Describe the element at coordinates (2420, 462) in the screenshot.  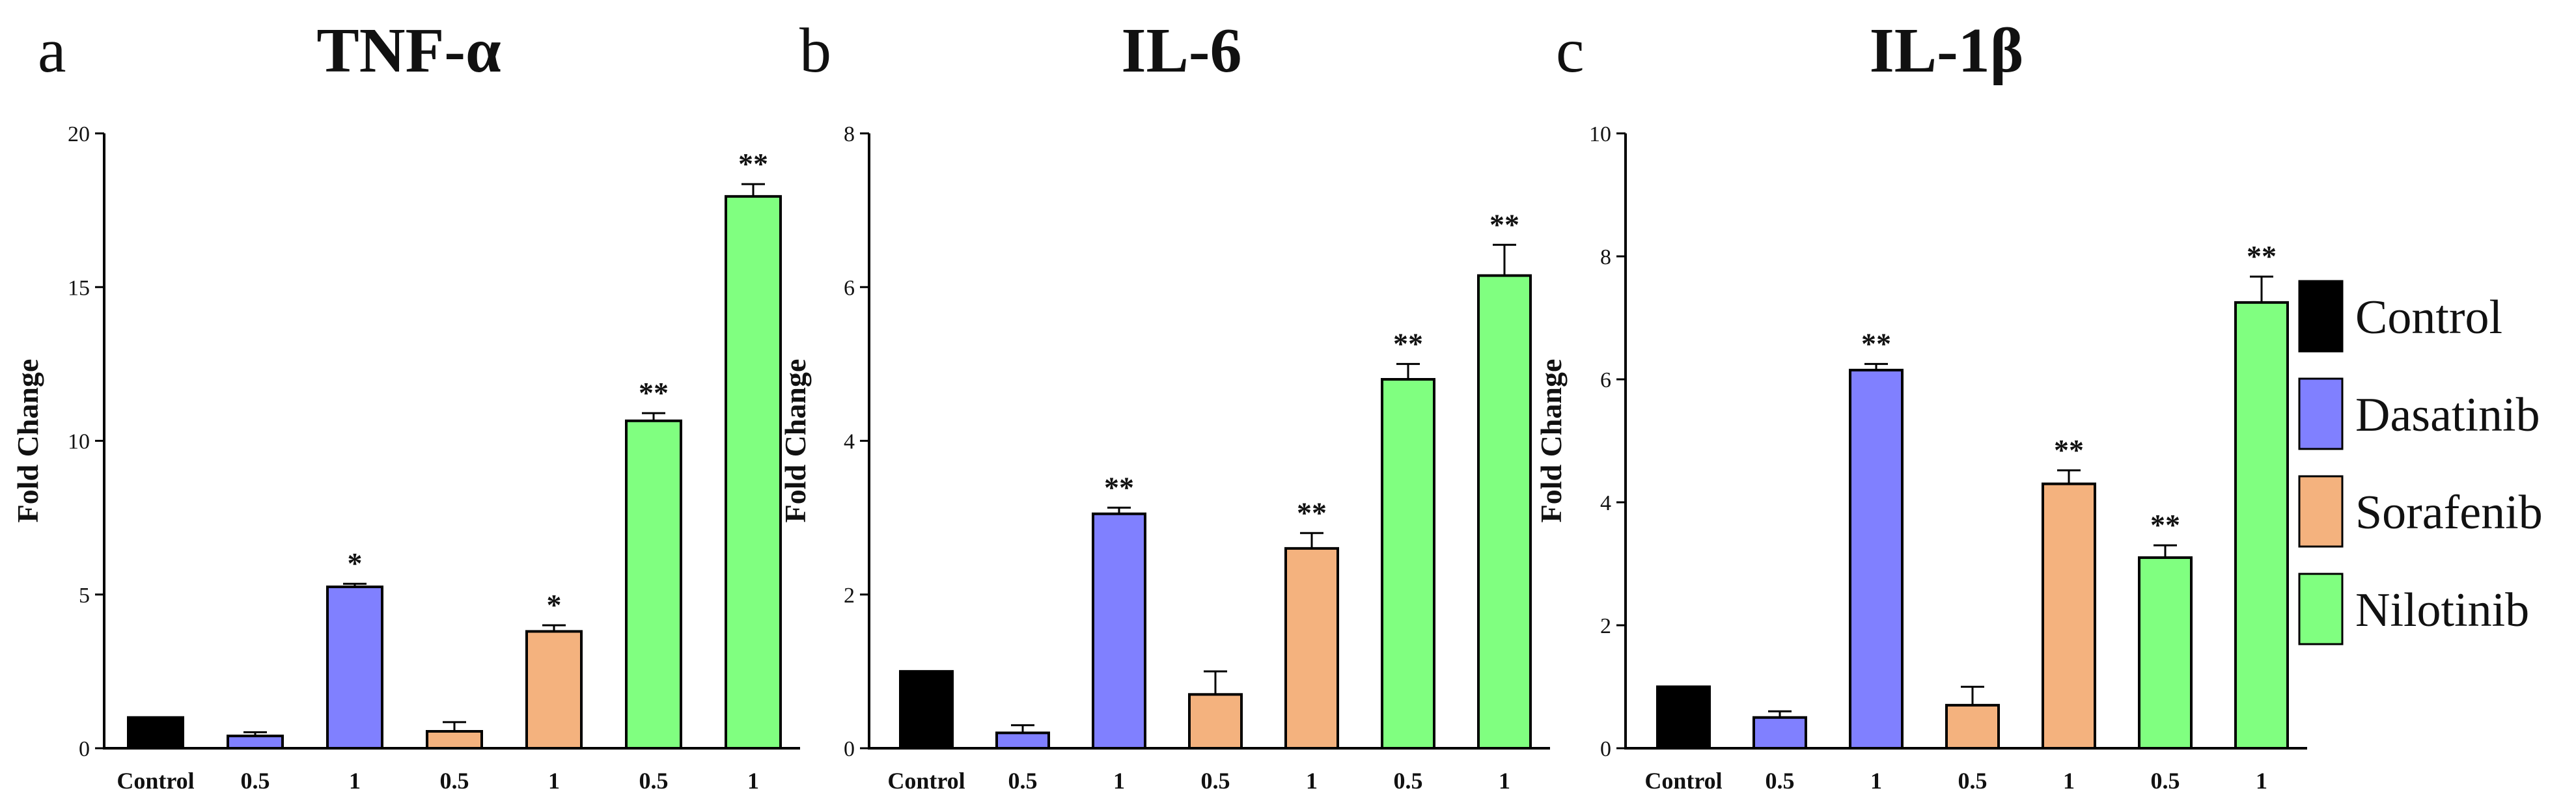
I see `legend: Control Dasatinib Sorafenib Nilotinib` at that location.